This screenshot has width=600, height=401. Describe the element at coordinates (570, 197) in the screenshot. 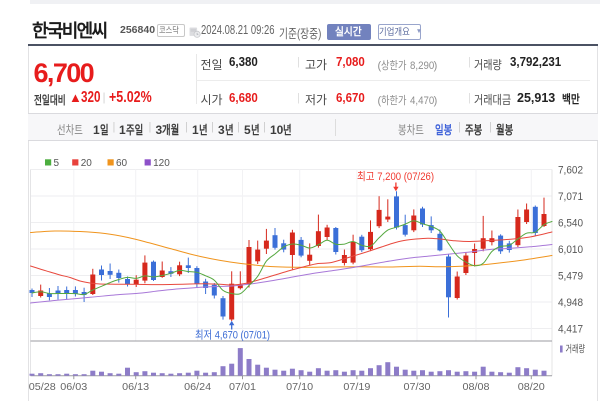

I see `svg-text: 7,071` at that location.